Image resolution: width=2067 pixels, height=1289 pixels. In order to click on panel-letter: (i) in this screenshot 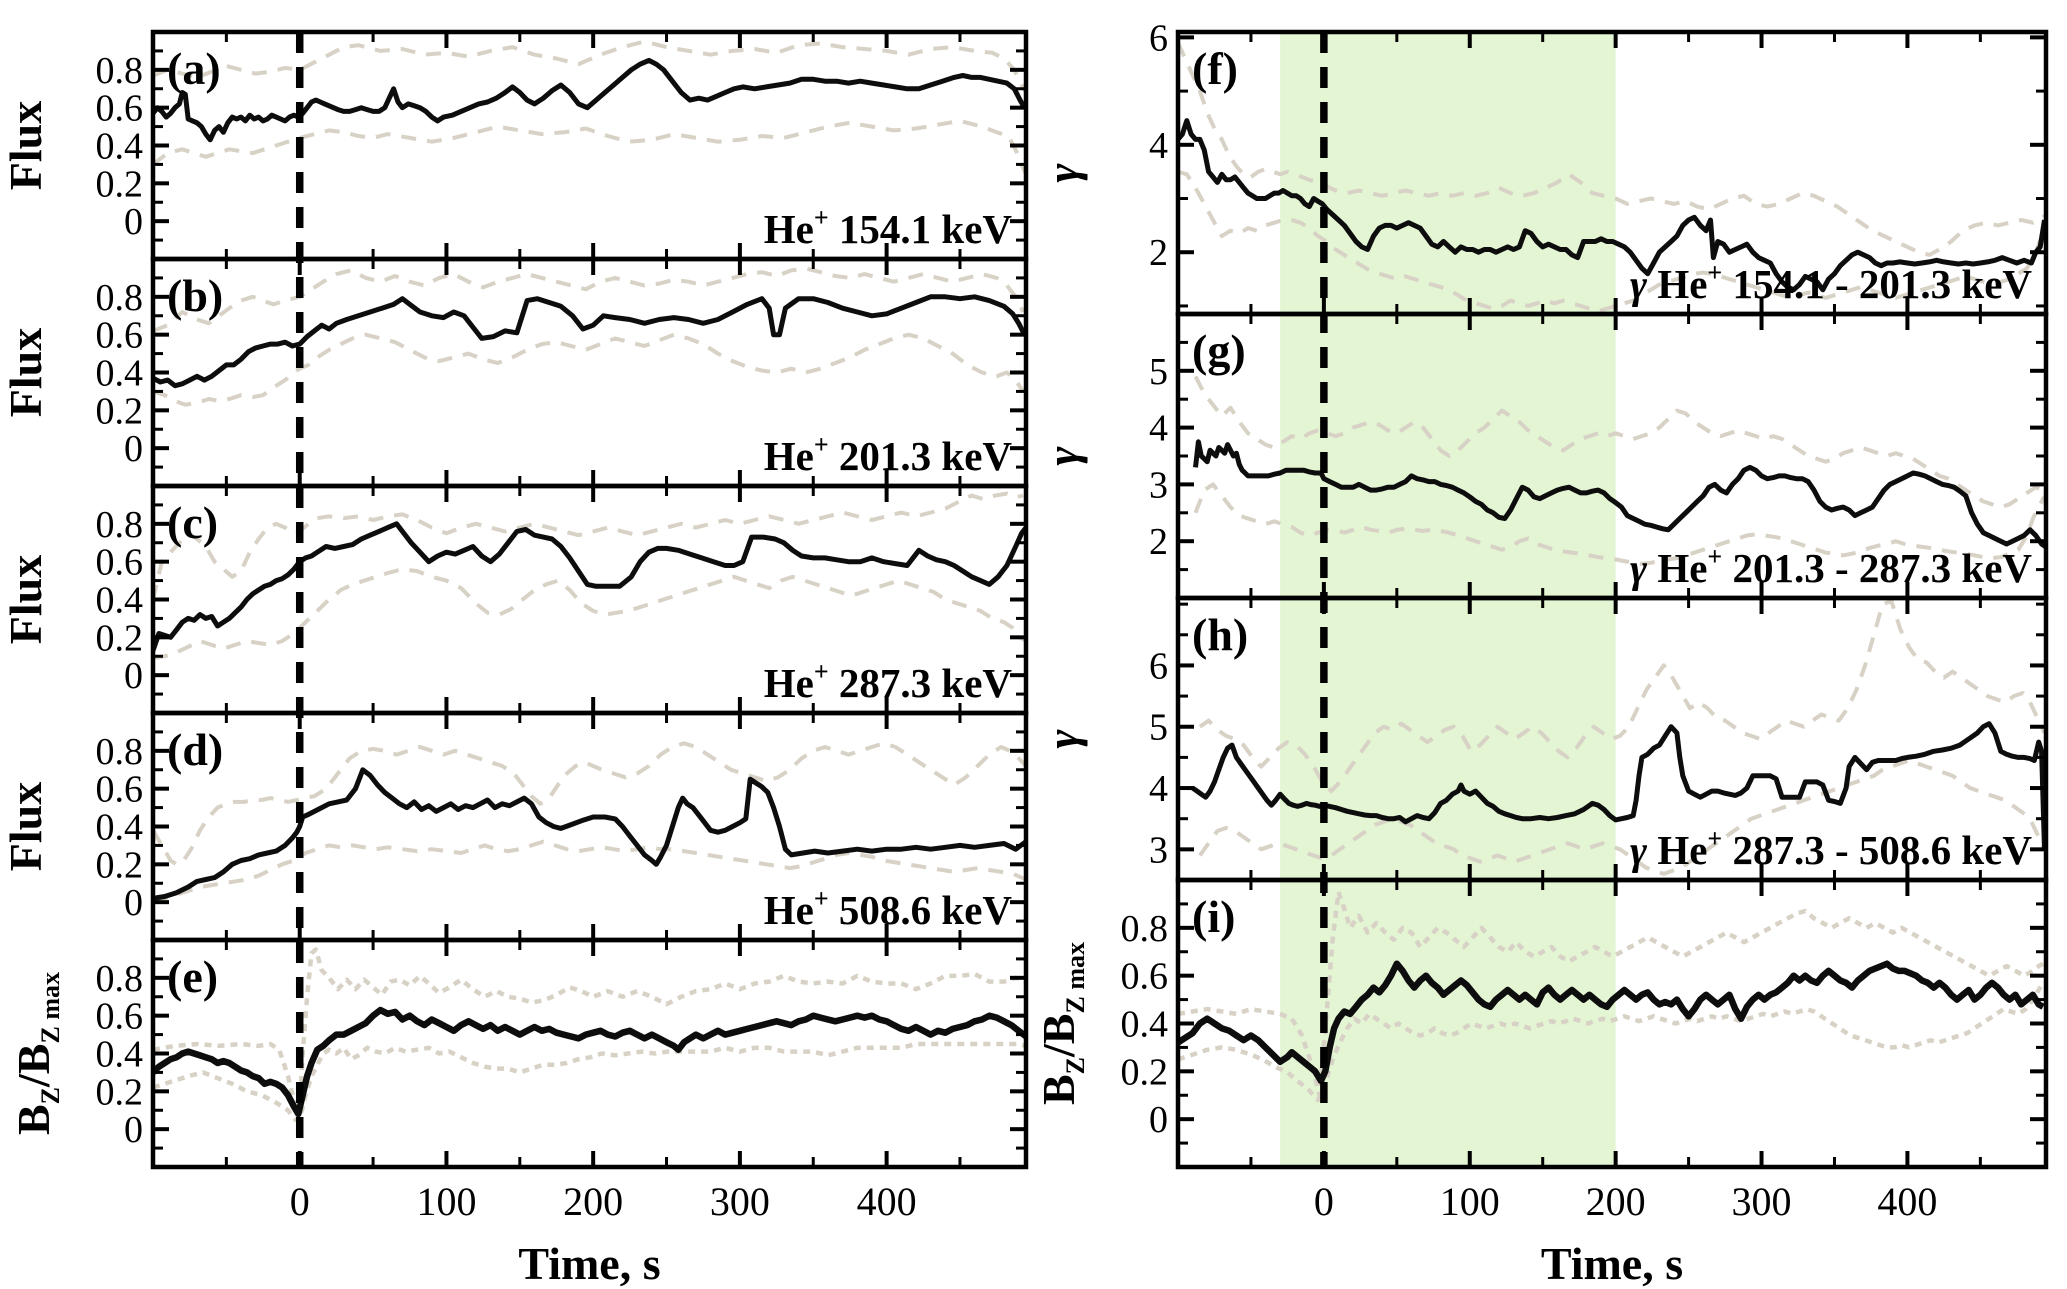, I will do `click(1213, 916)`.